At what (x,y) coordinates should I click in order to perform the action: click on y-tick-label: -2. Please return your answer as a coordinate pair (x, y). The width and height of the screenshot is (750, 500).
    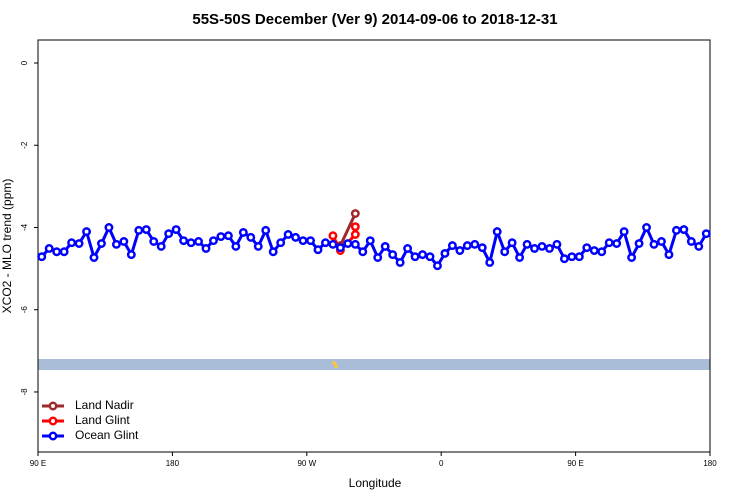
    Looking at the image, I should click on (24, 145).